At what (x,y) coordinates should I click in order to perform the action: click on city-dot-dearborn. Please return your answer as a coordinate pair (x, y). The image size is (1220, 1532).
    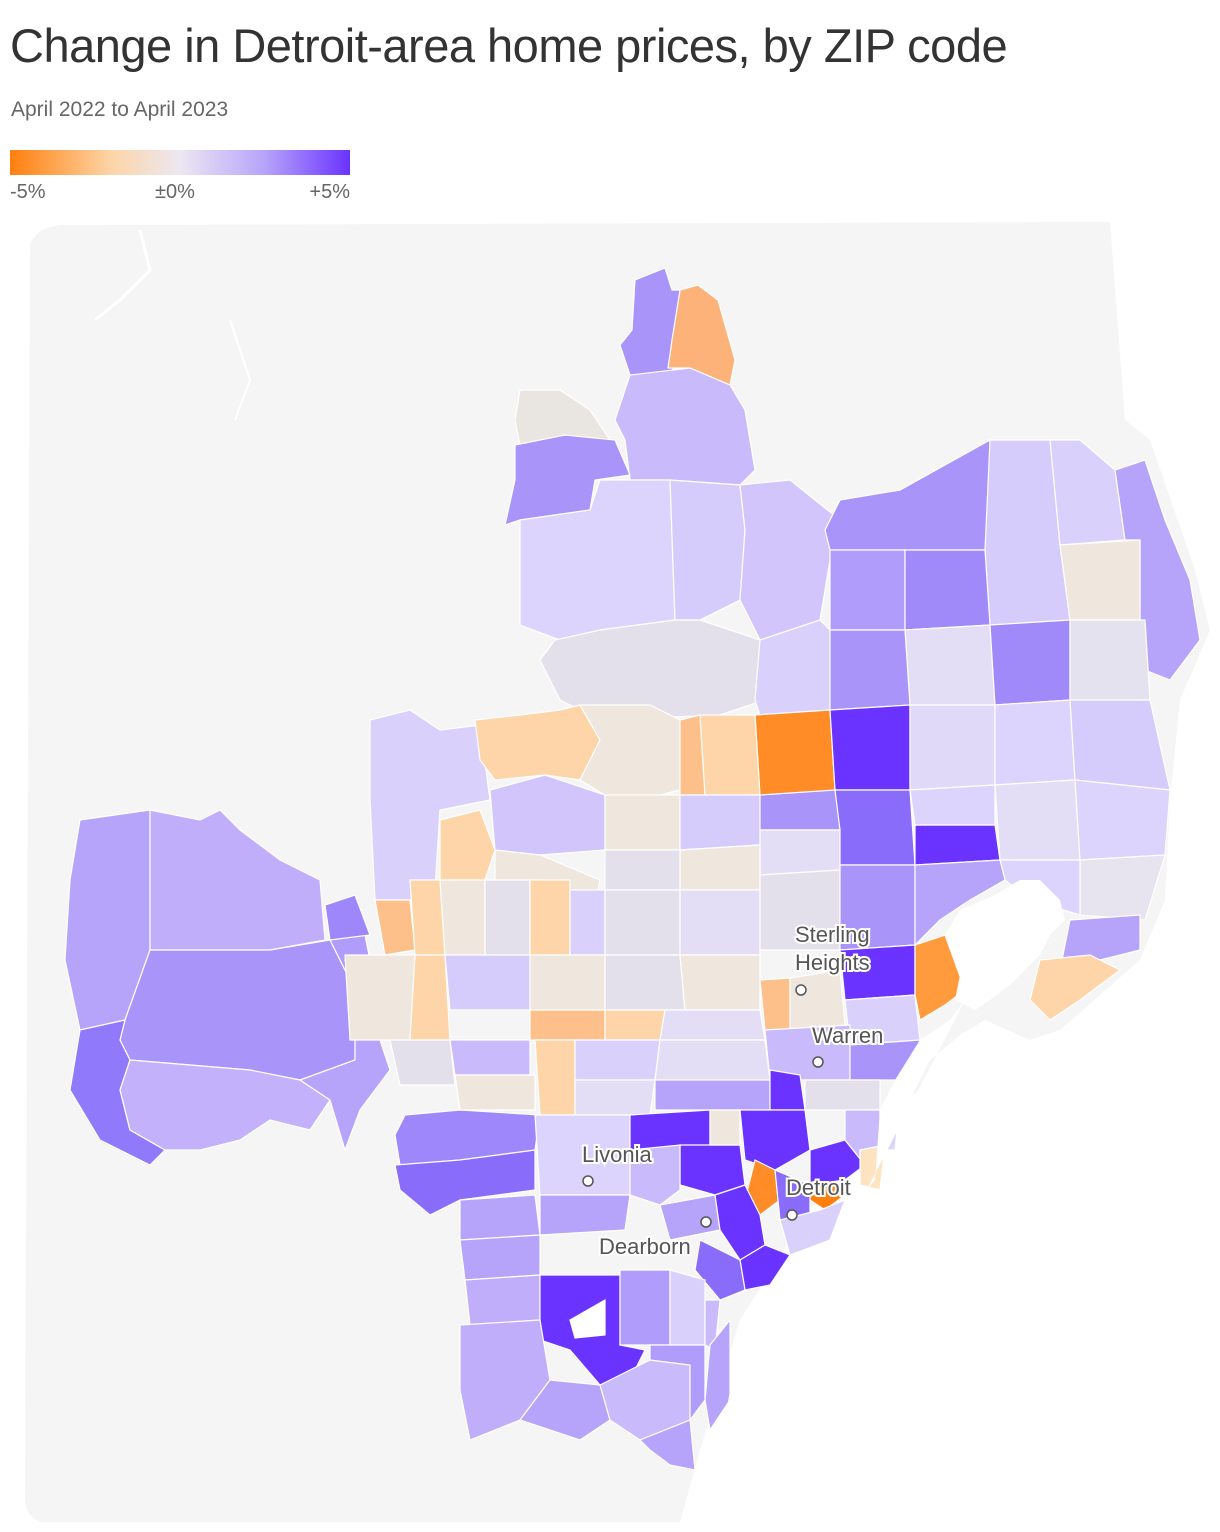
    Looking at the image, I should click on (706, 1222).